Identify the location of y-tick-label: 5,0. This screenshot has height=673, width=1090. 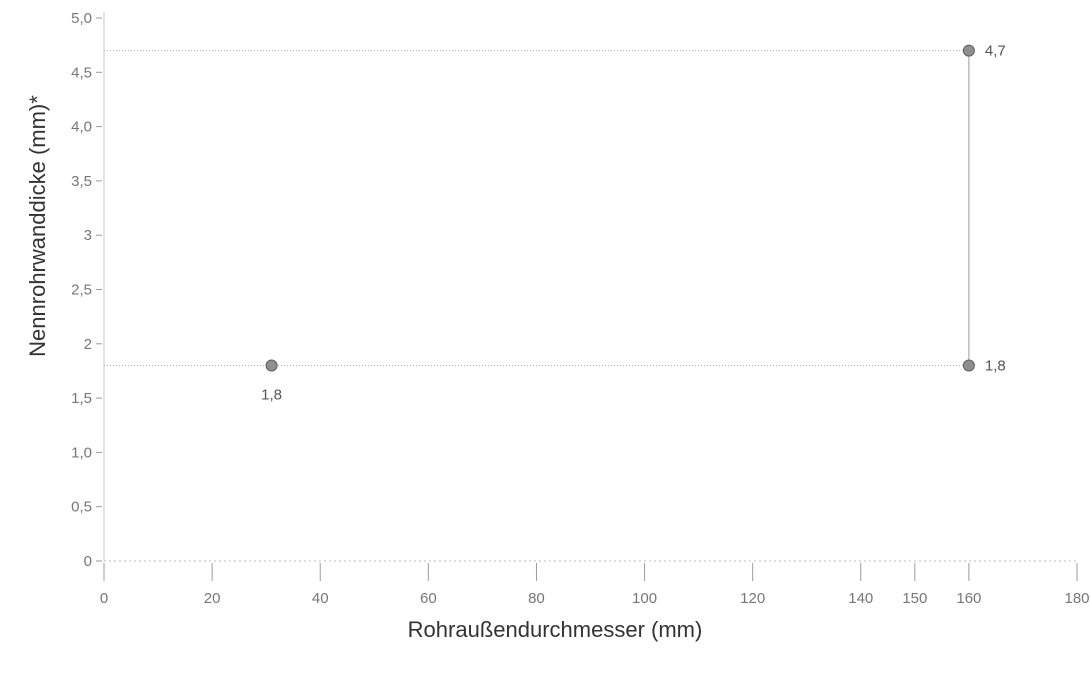
(81, 18).